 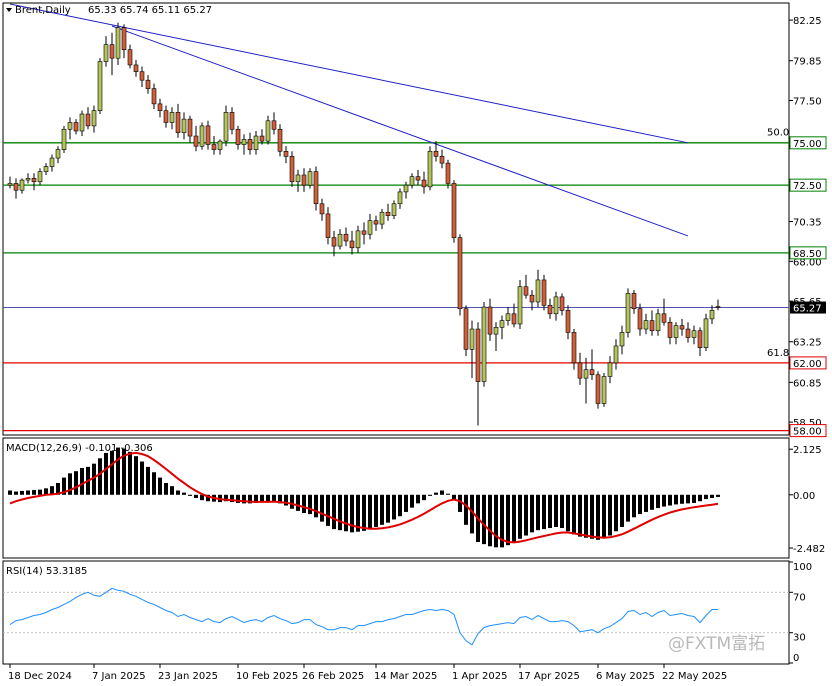 What do you see at coordinates (807, 186) in the screenshot?
I see `level-tag-label-72.50: 72.50` at bounding box center [807, 186].